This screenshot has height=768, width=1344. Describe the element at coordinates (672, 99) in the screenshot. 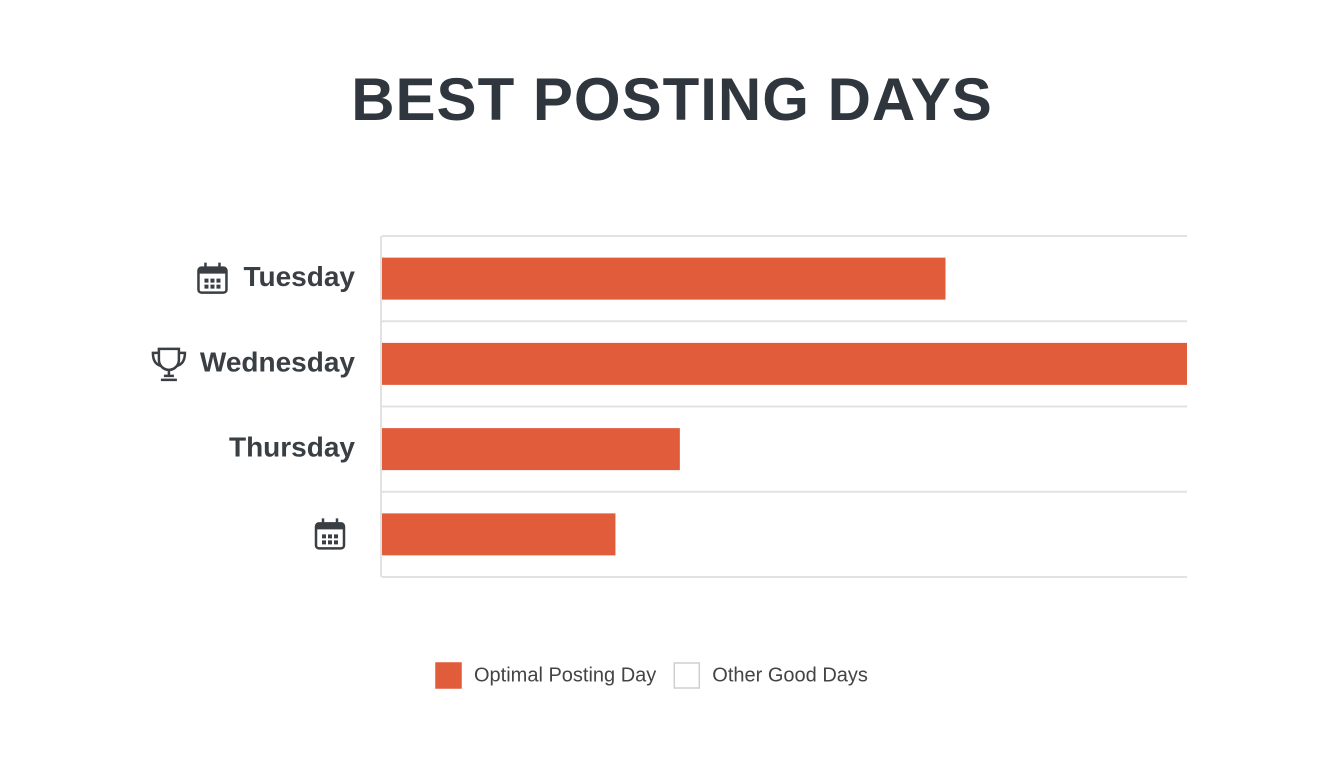

I see `chart-title: BEST POSTING DAYS` at that location.